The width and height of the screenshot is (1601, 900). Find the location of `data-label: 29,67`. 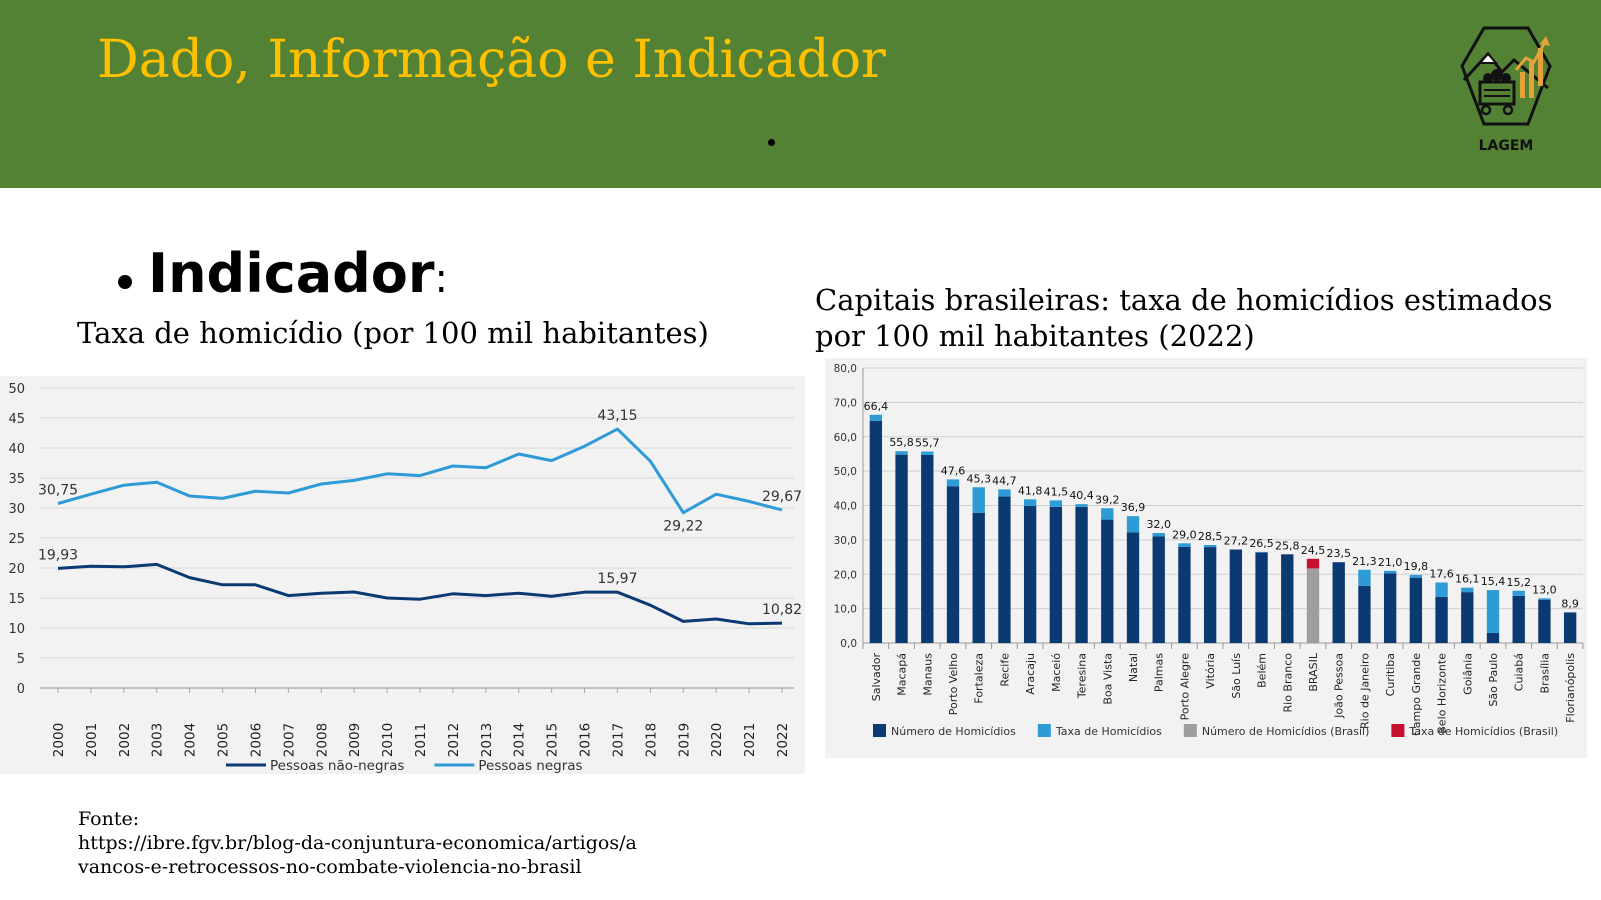

data-label: 29,67 is located at coordinates (782, 497).